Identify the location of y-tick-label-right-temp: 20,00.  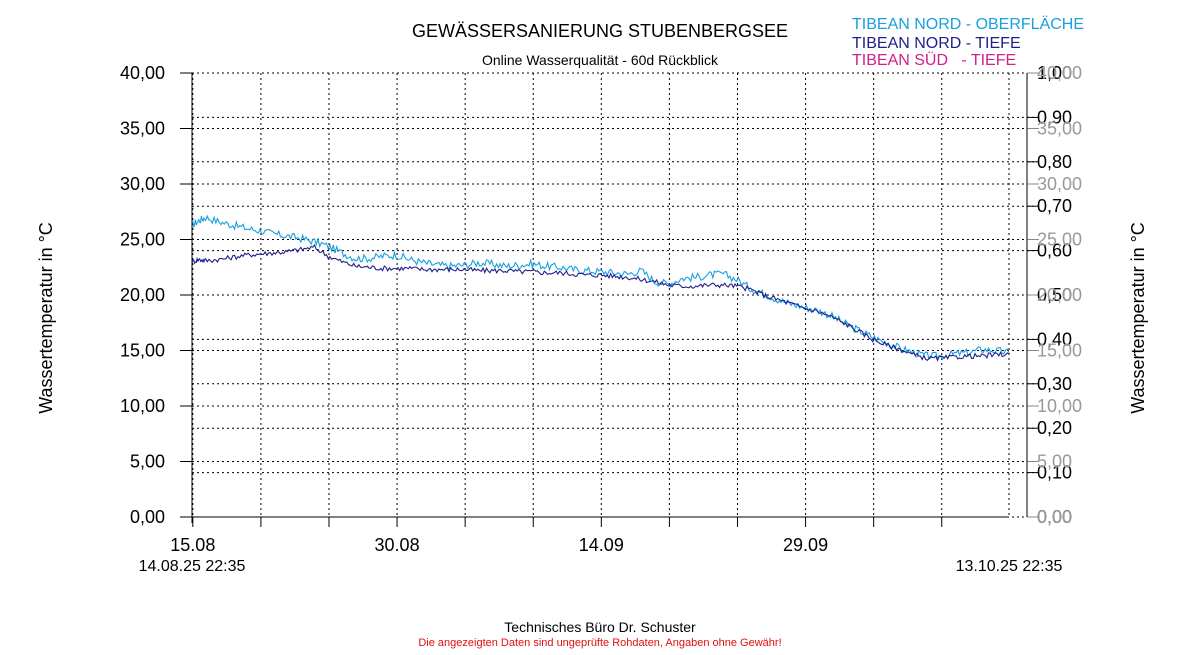
(1059, 295).